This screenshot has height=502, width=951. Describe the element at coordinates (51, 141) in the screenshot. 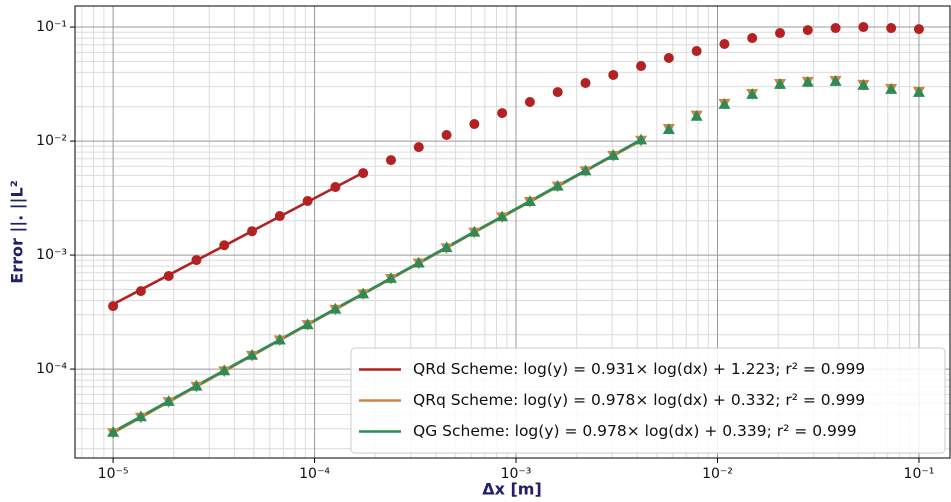

I see `y-tick-label: 10⁻²` at that location.